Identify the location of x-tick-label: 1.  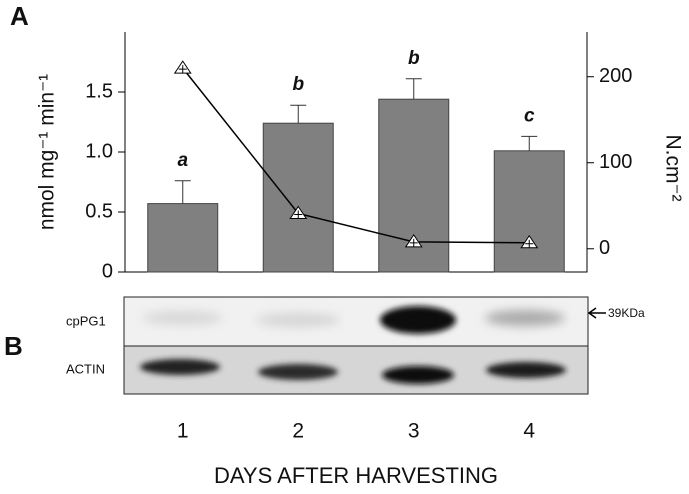
(183, 431).